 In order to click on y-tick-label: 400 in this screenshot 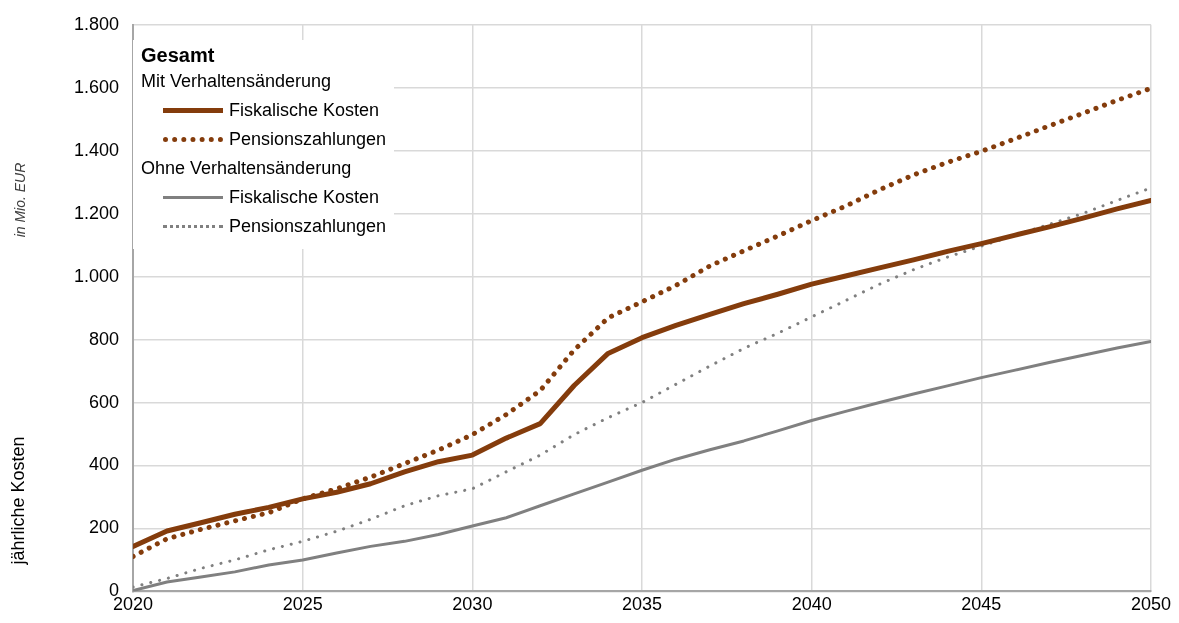, I will do `click(104, 464)`.